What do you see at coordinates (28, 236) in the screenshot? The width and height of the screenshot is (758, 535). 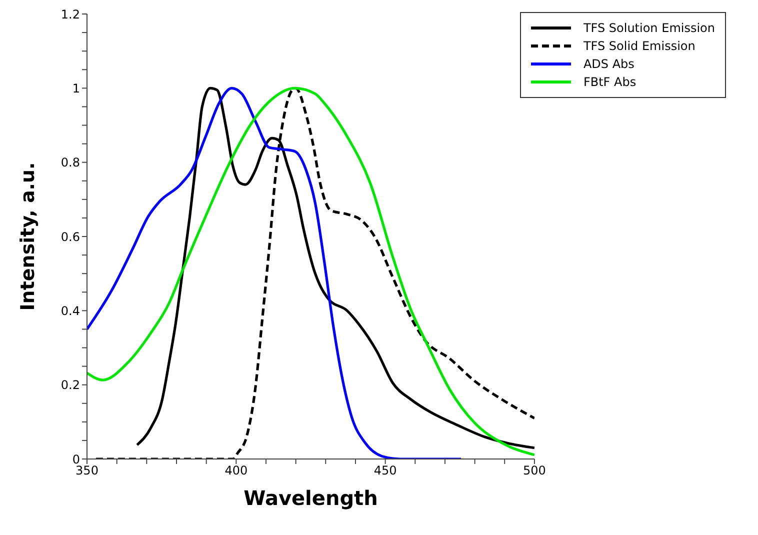 I see `y-axis-title: Intensity, a.u.` at bounding box center [28, 236].